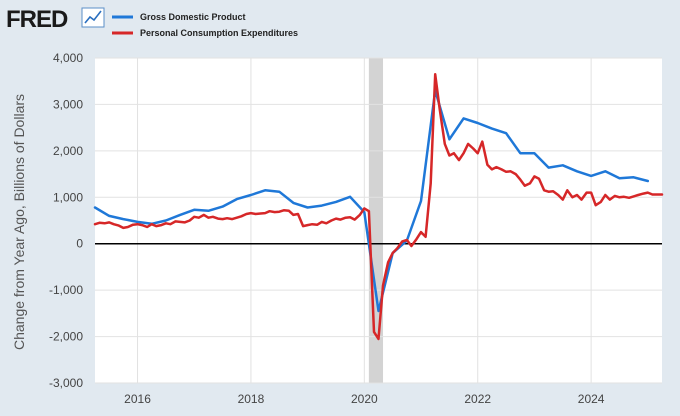 The image size is (680, 416). I want to click on y-axis-ticks: 4,000 3,000 2,000 1,000 0 -1,000 -2,000 -3,000, so click(66, 220).